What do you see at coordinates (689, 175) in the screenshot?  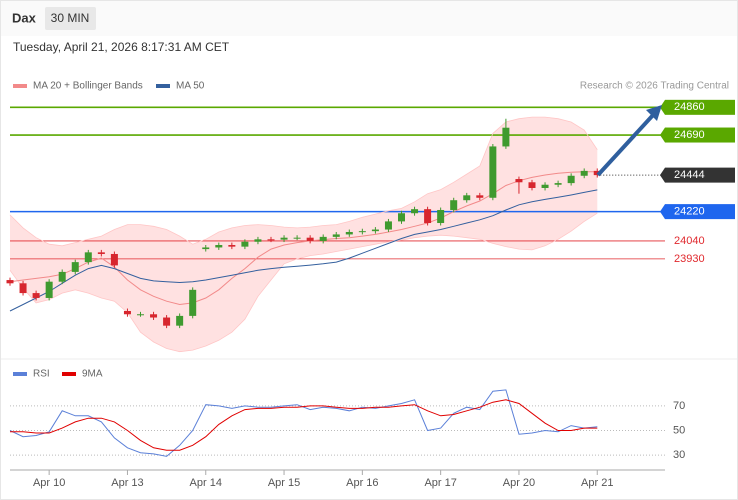 I see `level-label: 24444` at bounding box center [689, 175].